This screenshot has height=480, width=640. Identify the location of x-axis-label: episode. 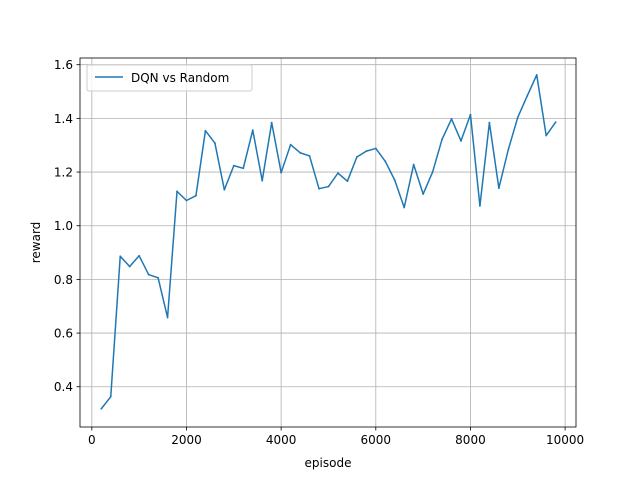
(328, 463).